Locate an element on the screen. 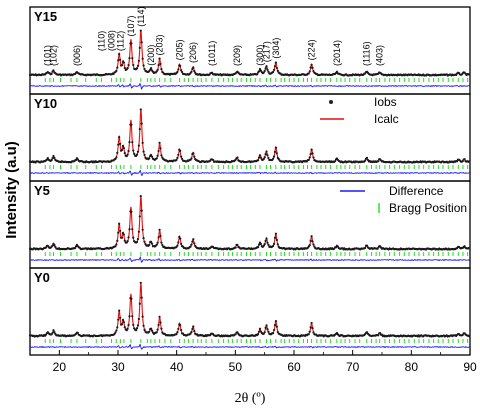  hkl-label: (403) is located at coordinates (380, 55).